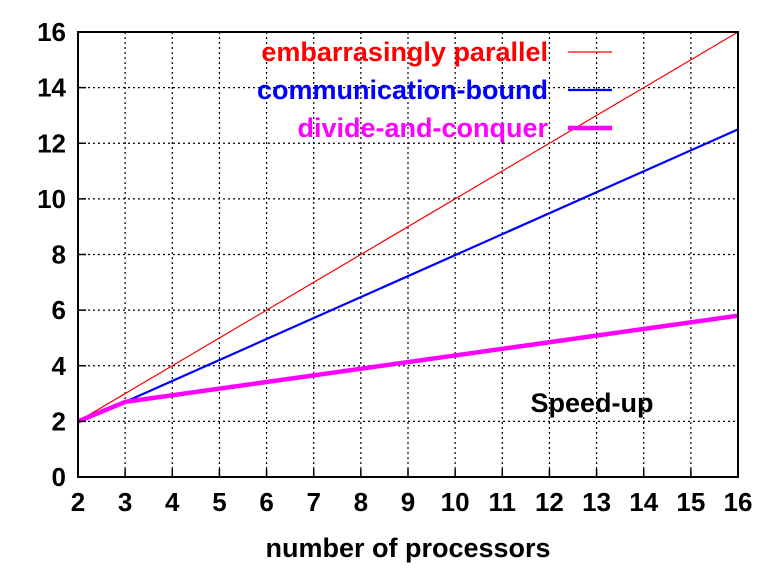  Describe the element at coordinates (266, 502) in the screenshot. I see `x-tick-label: 6` at that location.